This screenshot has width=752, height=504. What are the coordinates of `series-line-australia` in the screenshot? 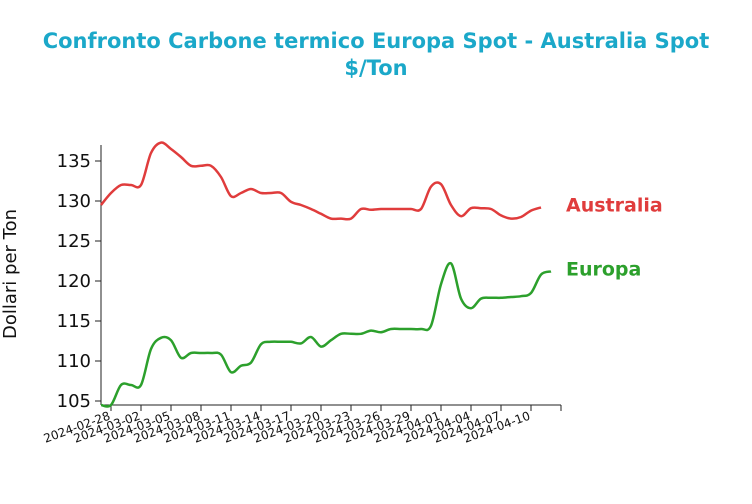 It's located at (321, 181).